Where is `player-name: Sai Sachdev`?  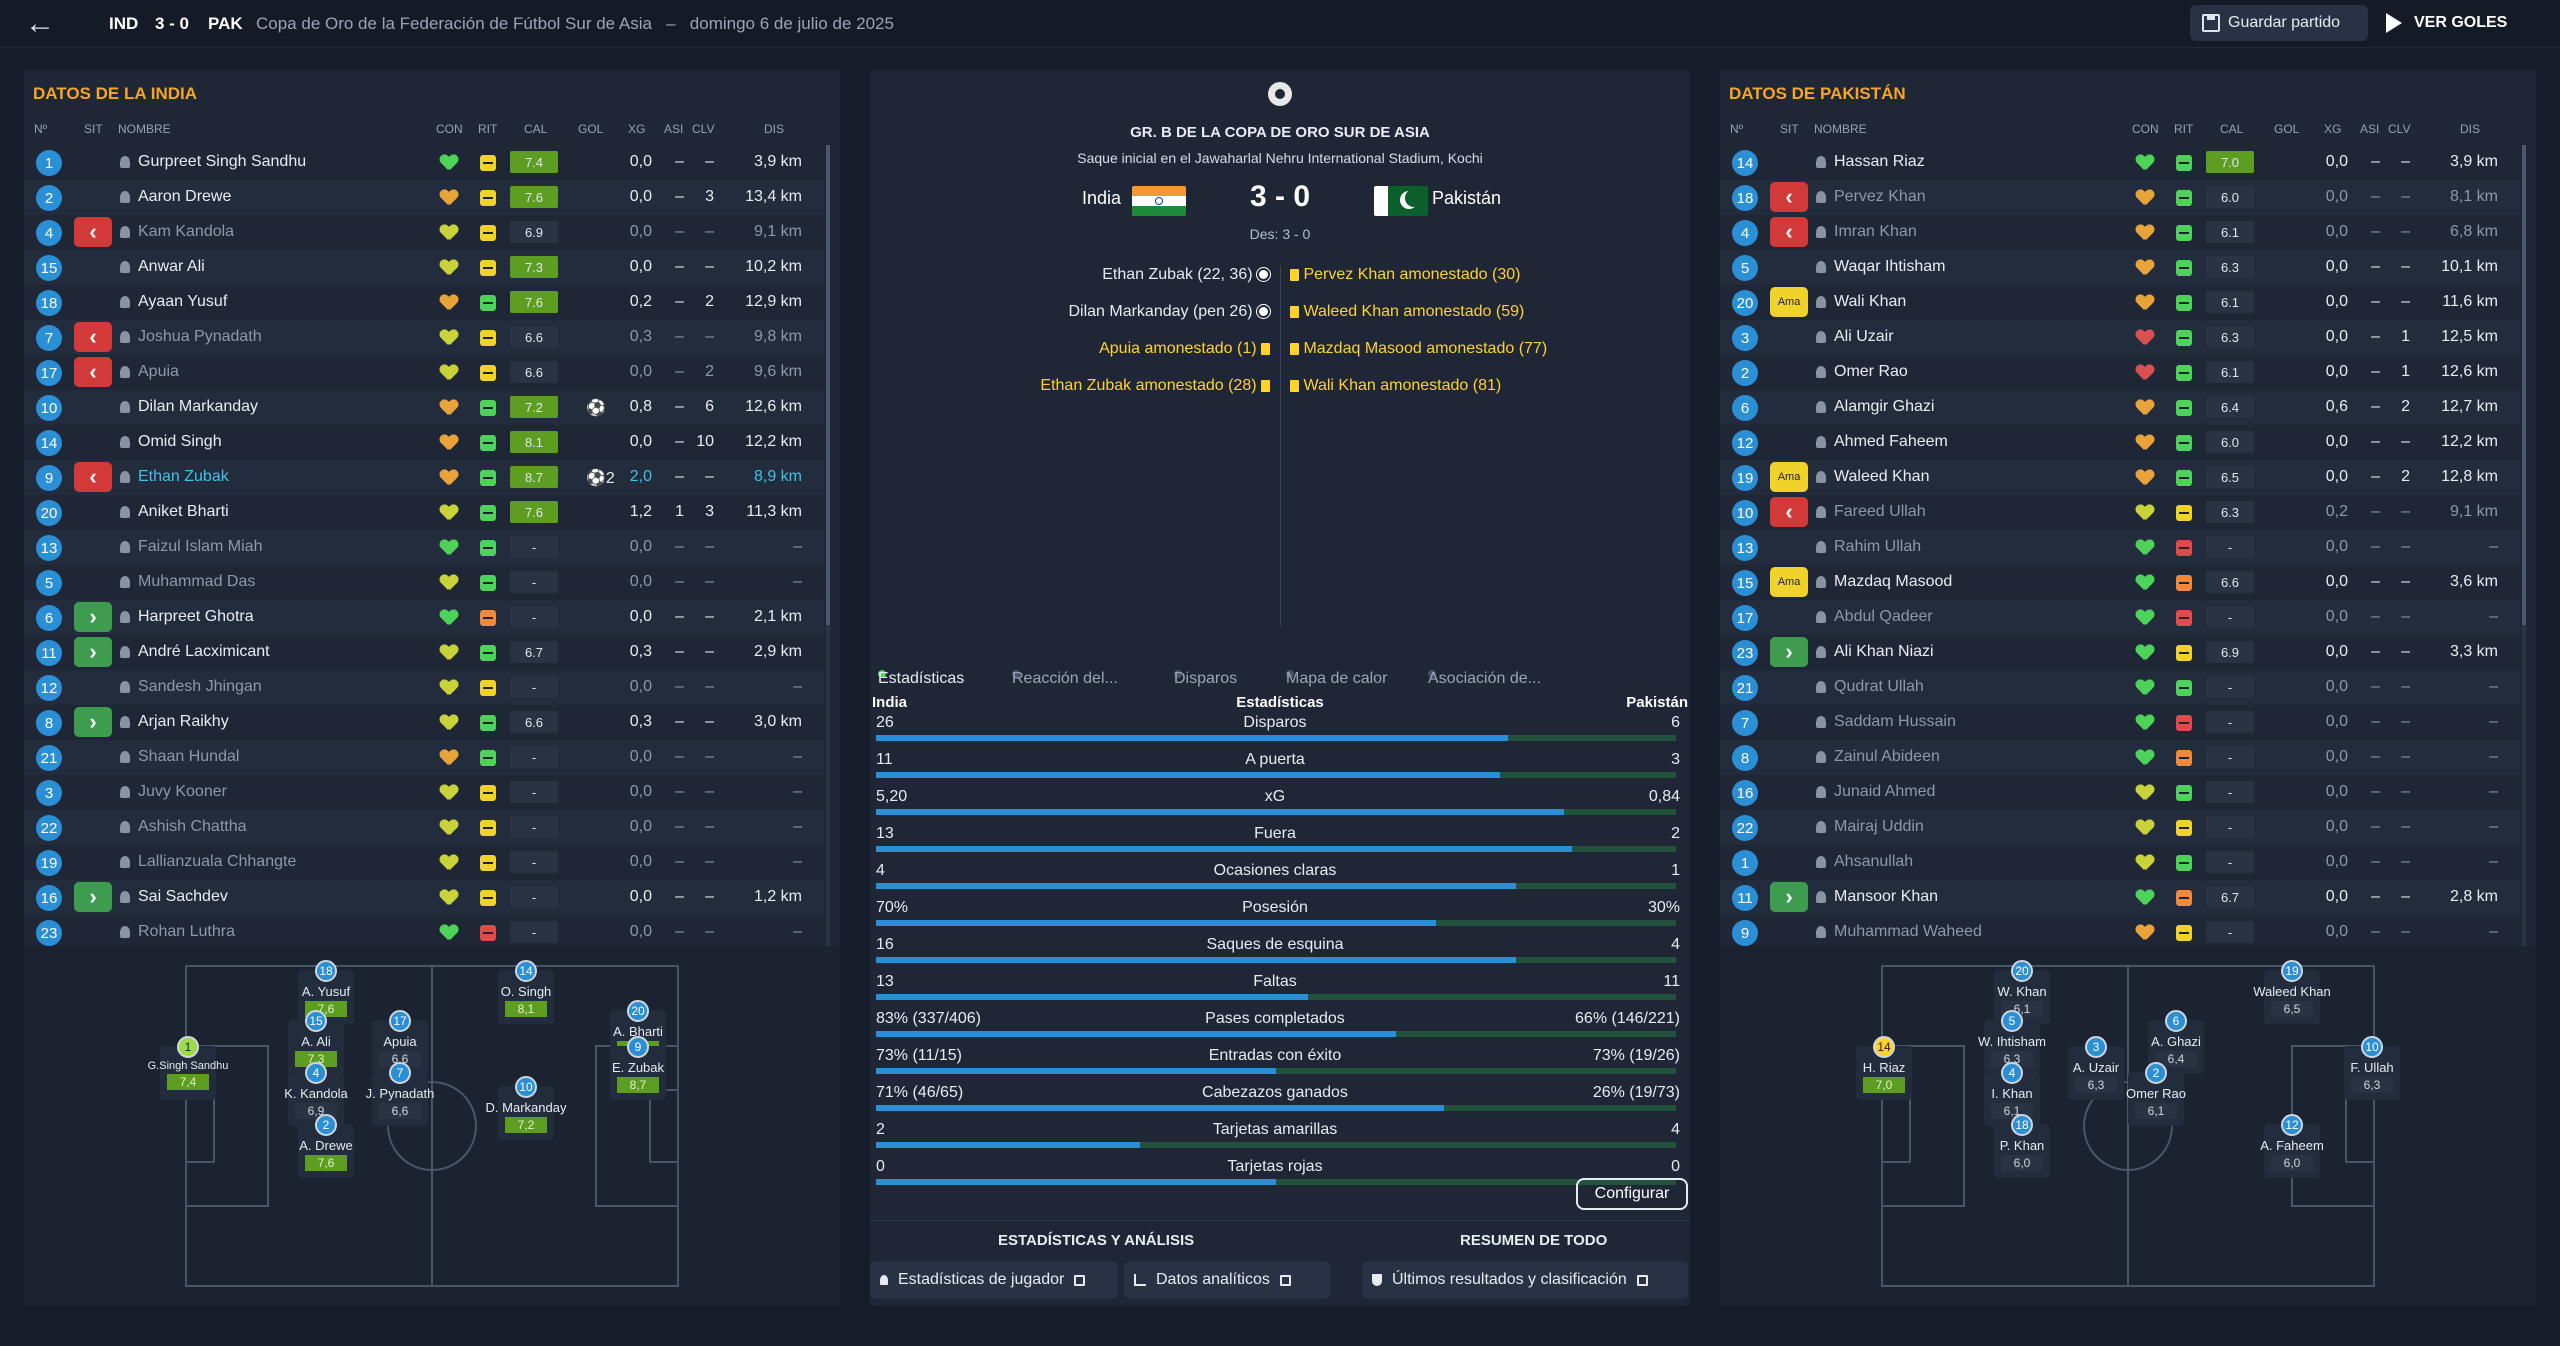
player-name: Sai Sachdev is located at coordinates (183, 896).